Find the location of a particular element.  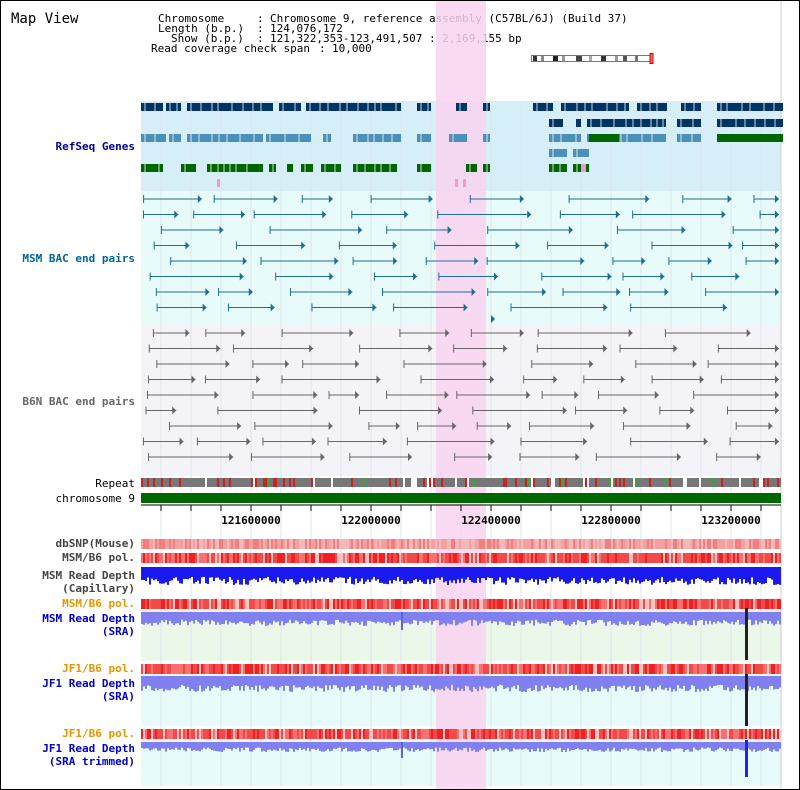

refseq-gene is located at coordinates (471, 168).